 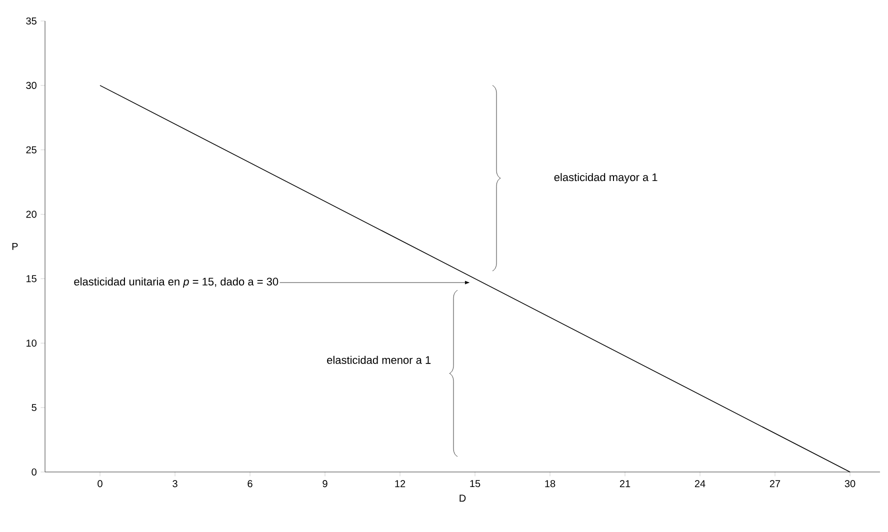 What do you see at coordinates (31, 343) in the screenshot?
I see `y-tick-label: 10` at bounding box center [31, 343].